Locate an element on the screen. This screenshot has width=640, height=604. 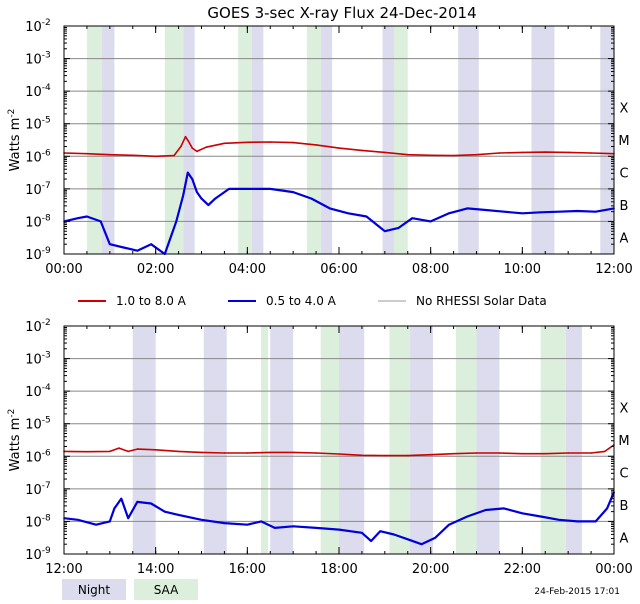
y-tick-label: 10⁻⁶ is located at coordinates (38, 456).